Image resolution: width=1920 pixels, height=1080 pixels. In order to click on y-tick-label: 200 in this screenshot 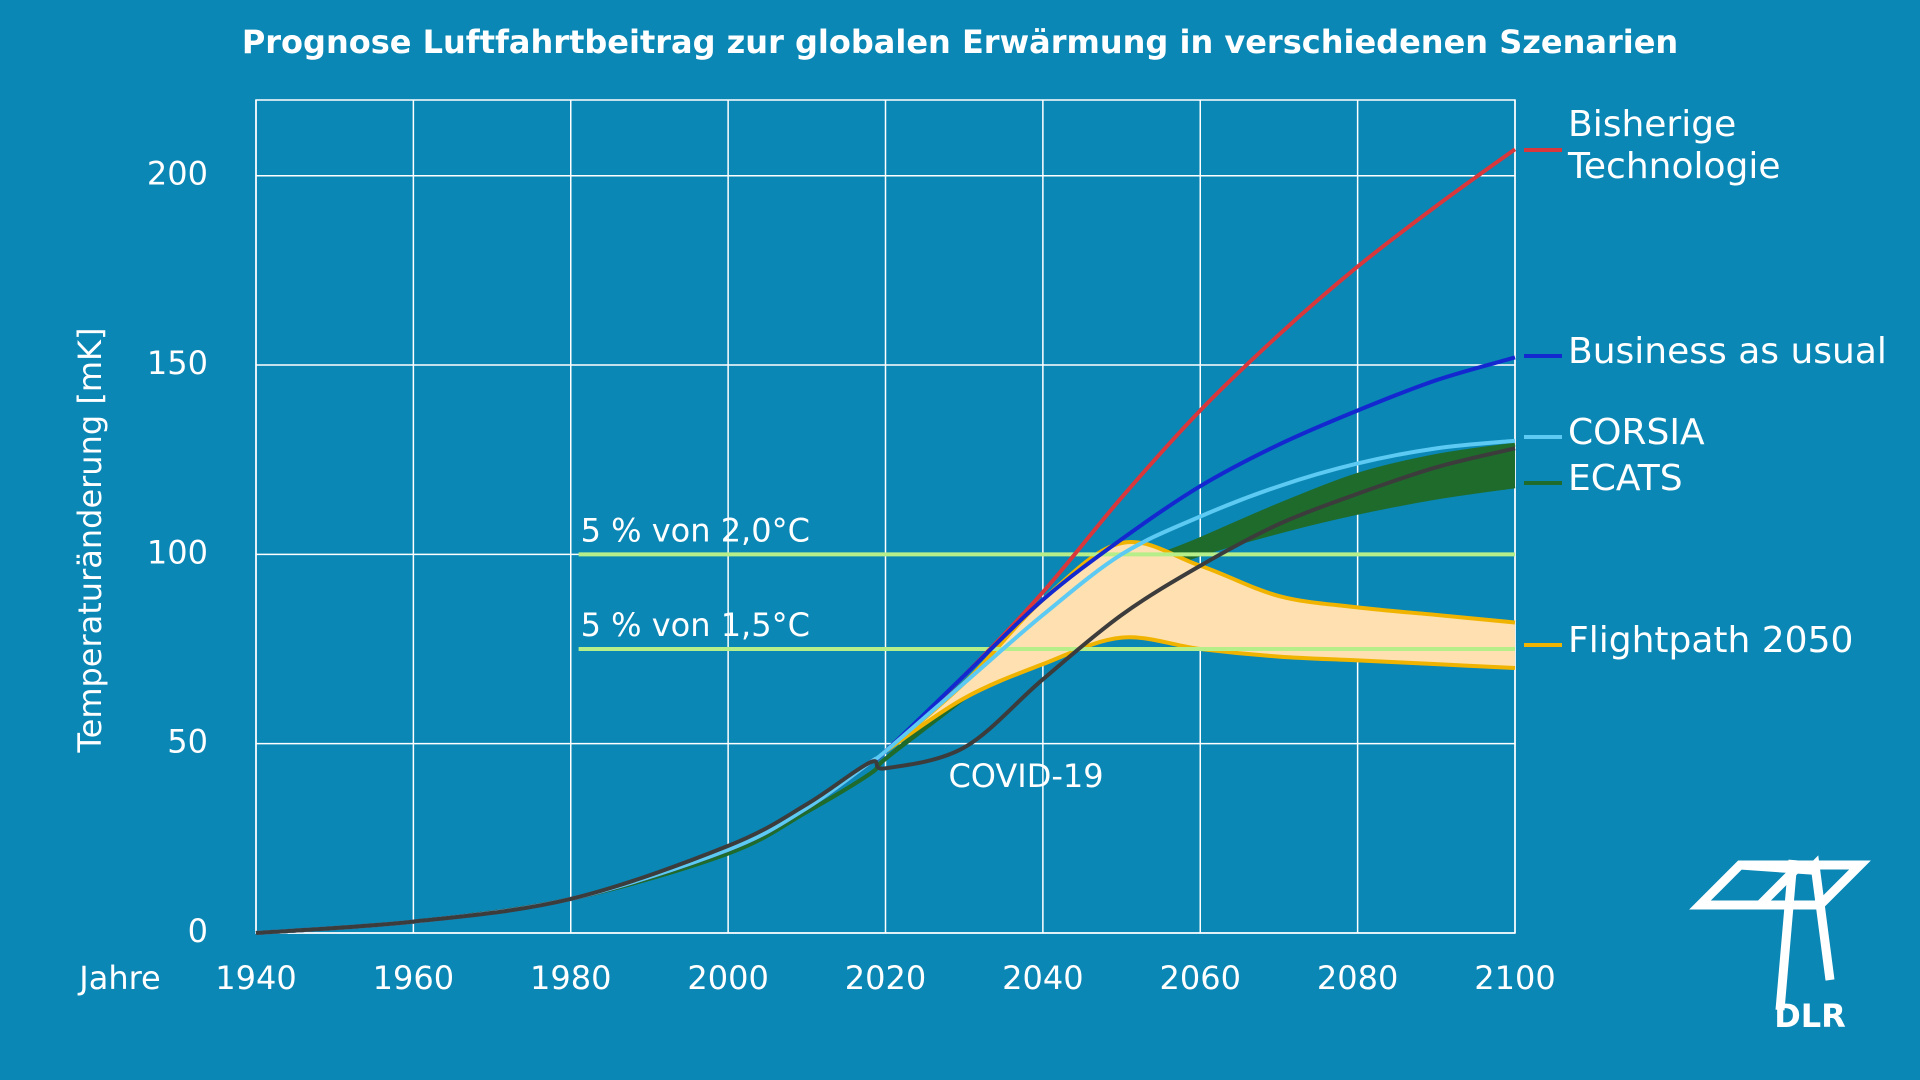, I will do `click(177, 174)`.